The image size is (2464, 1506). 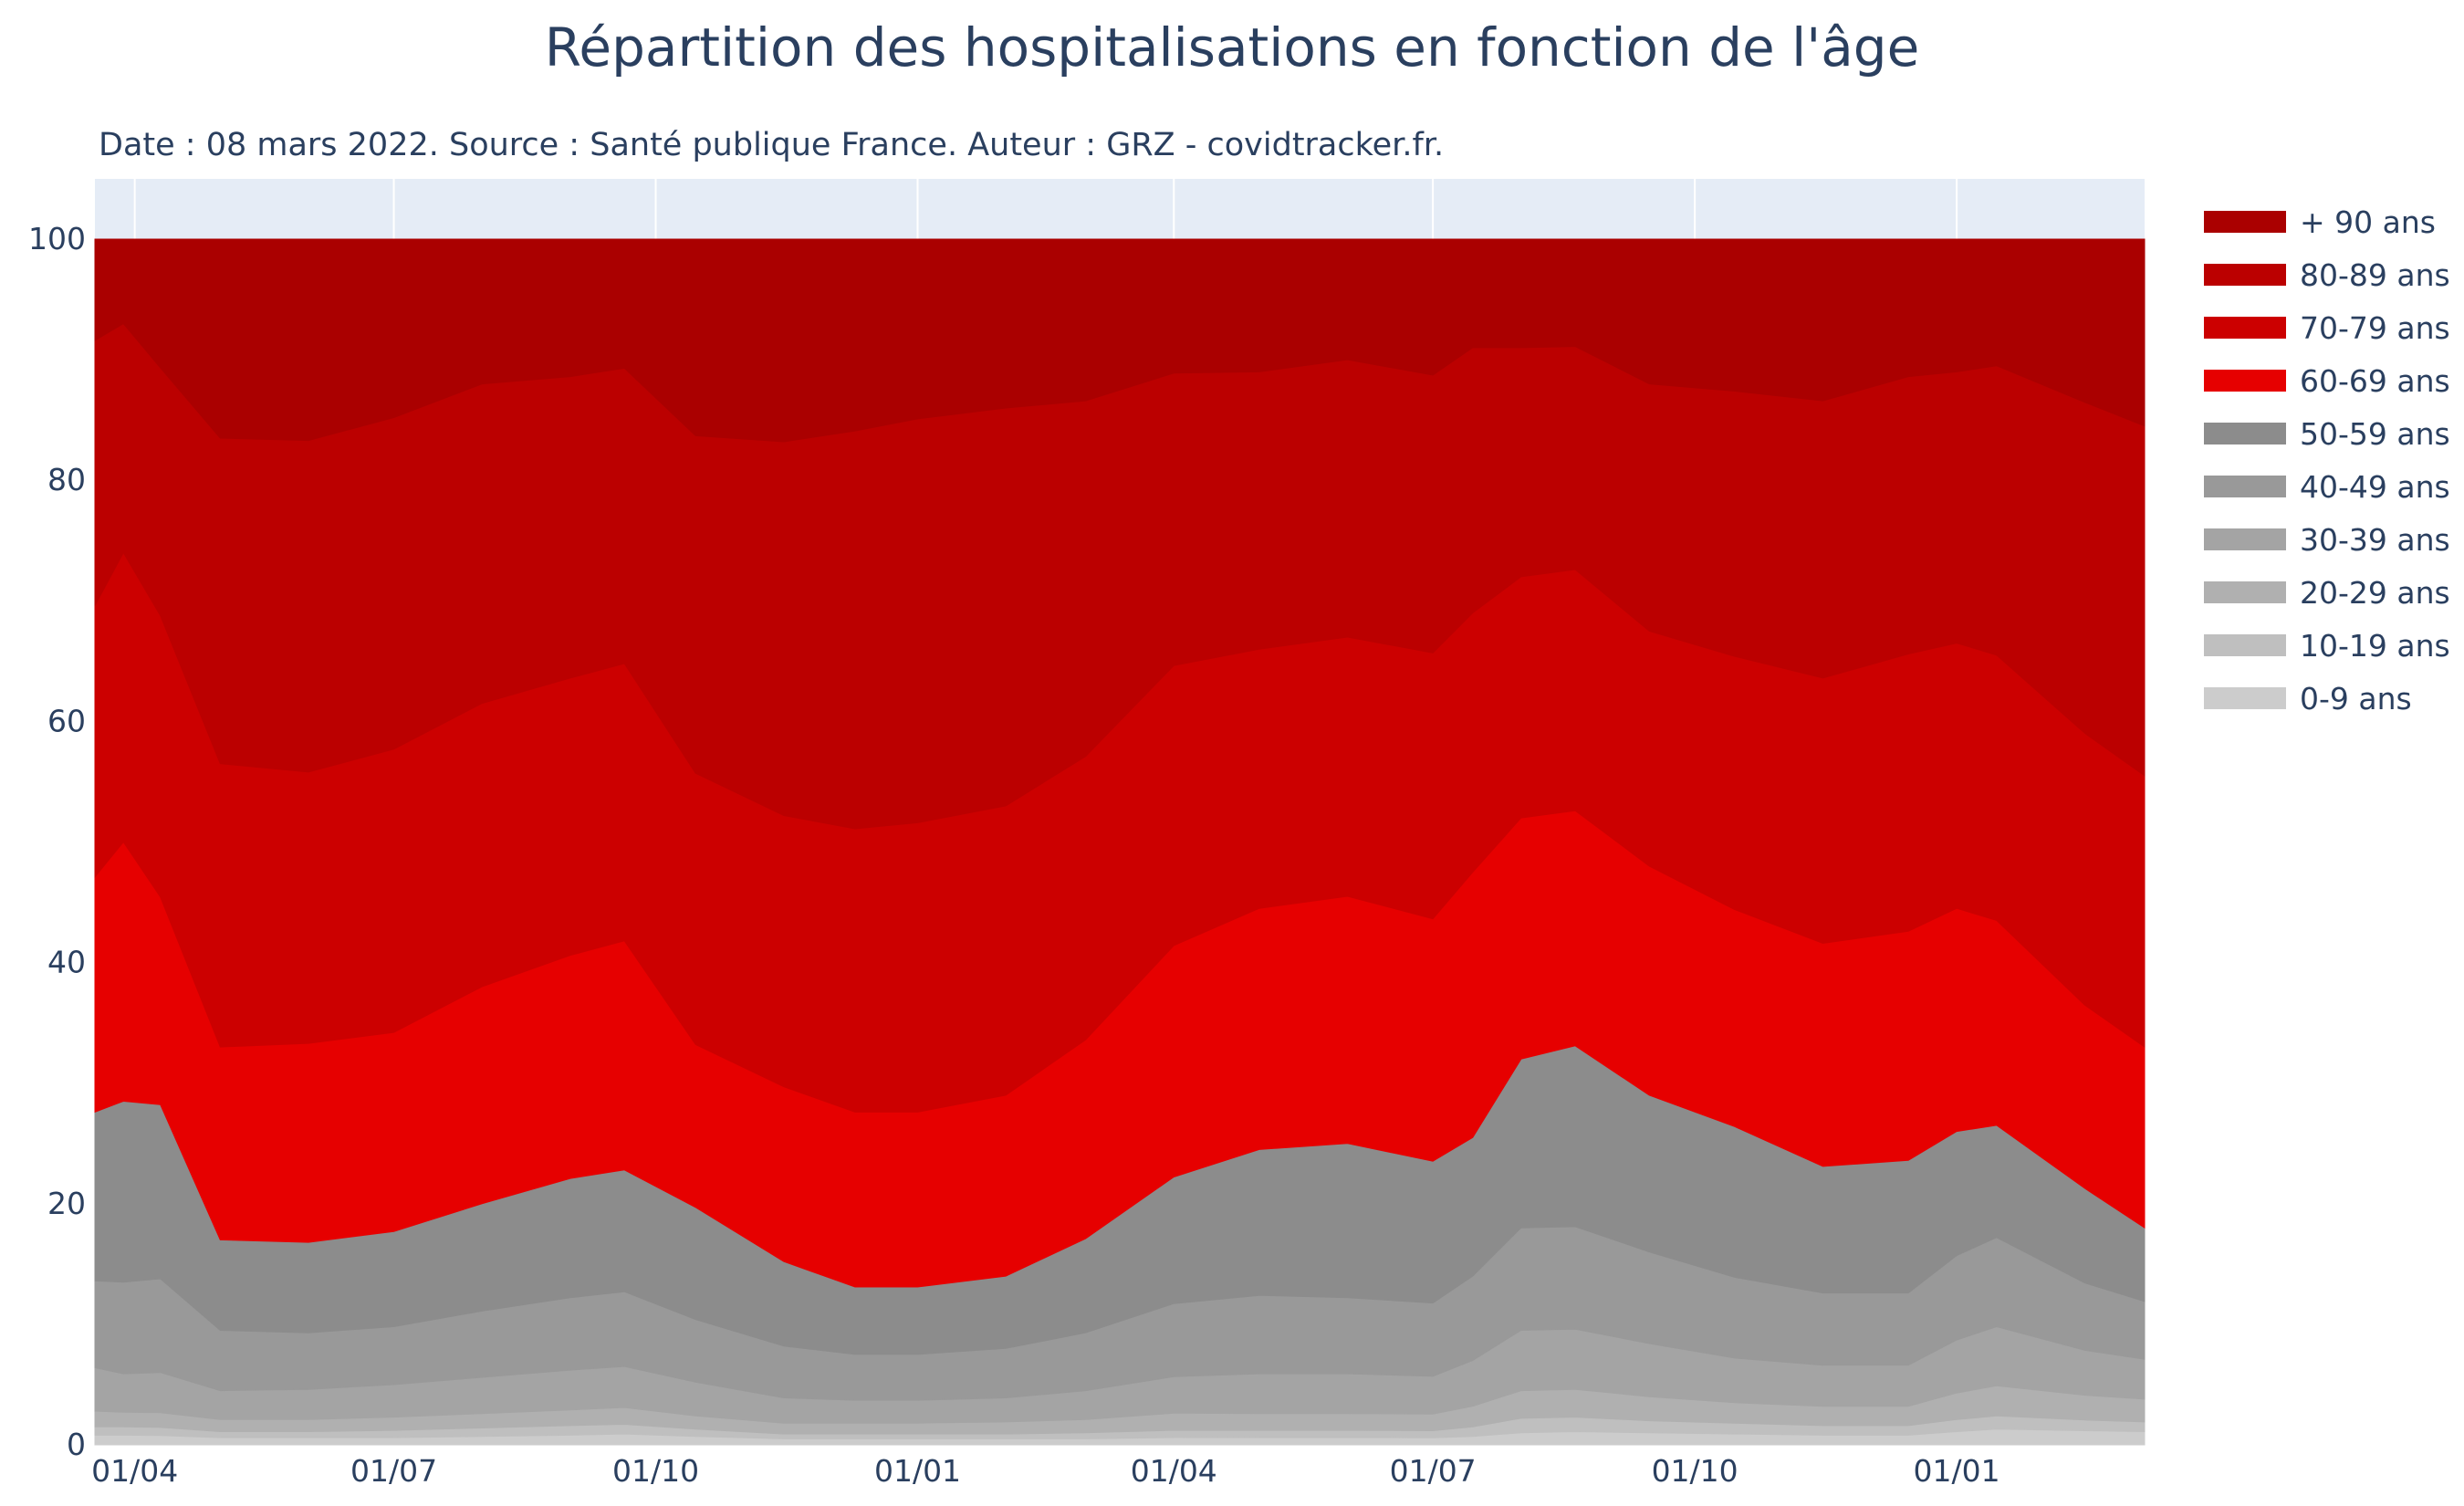 What do you see at coordinates (2375, 487) in the screenshot?
I see `legend-label: 40-49 ans` at bounding box center [2375, 487].